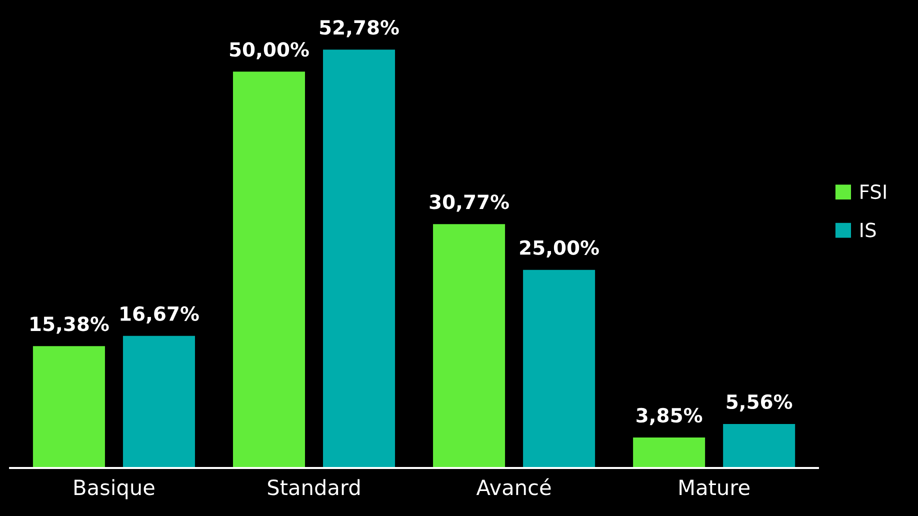  I want to click on x-tick-label: Standard, so click(314, 487).